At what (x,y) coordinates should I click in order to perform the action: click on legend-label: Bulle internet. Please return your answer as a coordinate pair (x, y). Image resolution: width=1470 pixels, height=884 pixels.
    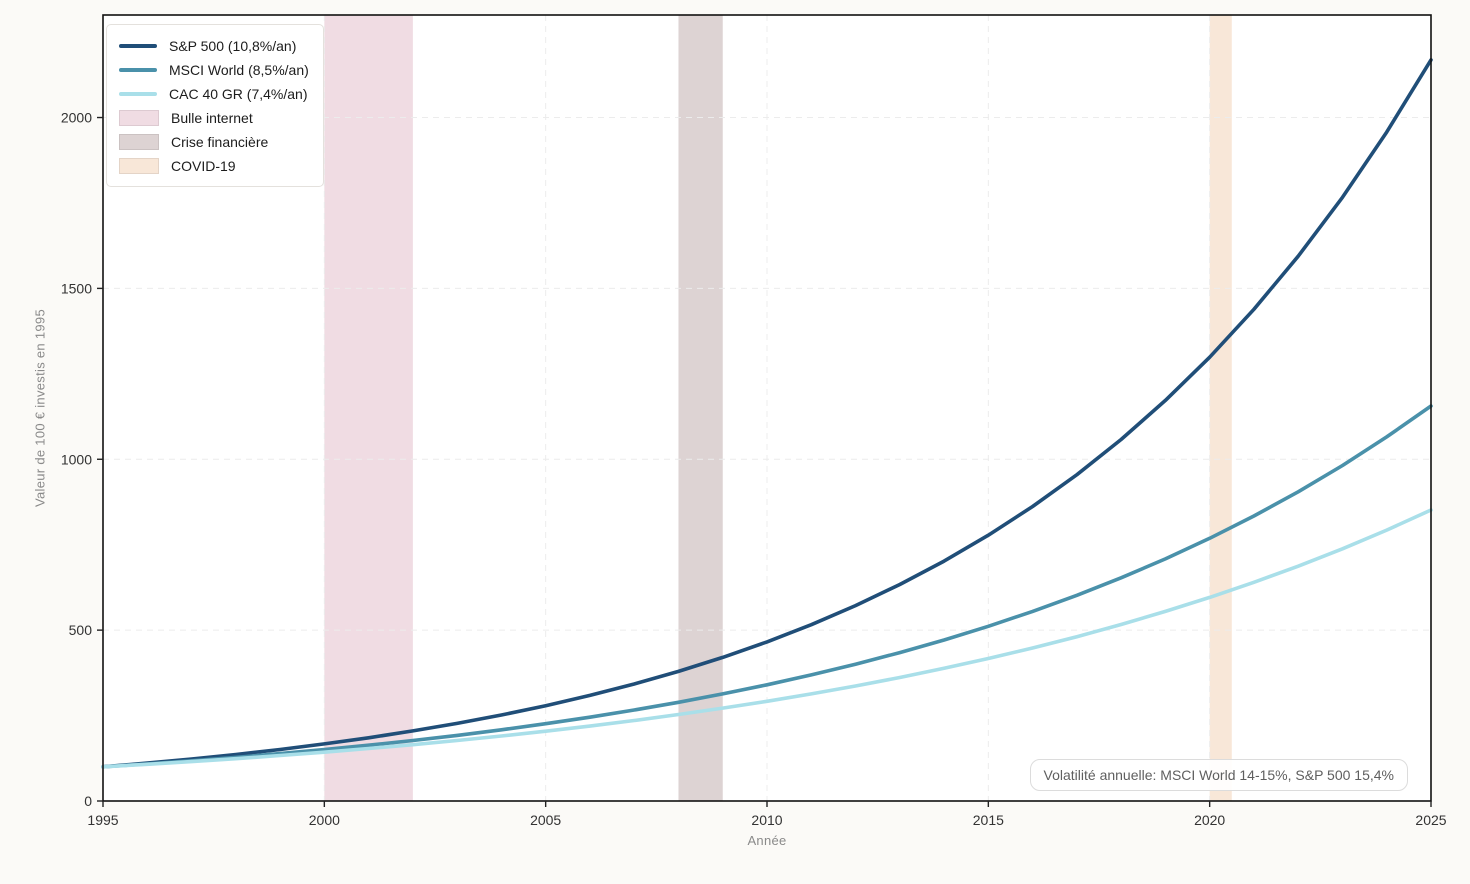
    Looking at the image, I should click on (212, 117).